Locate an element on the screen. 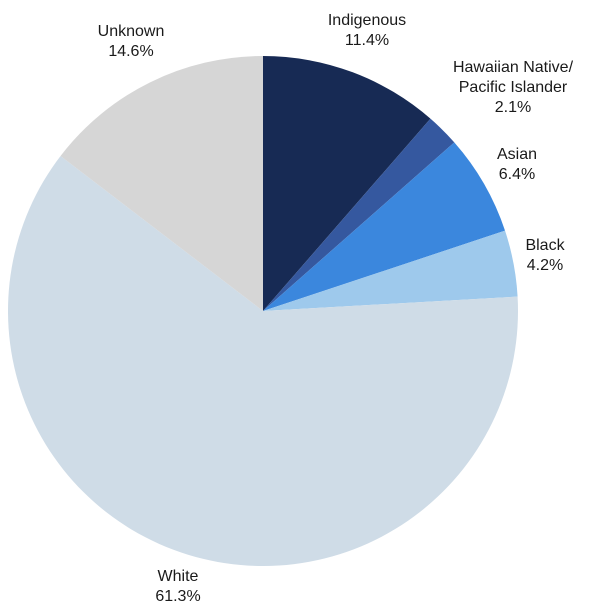  slice-category-label: Pacific Islander is located at coordinates (513, 87).